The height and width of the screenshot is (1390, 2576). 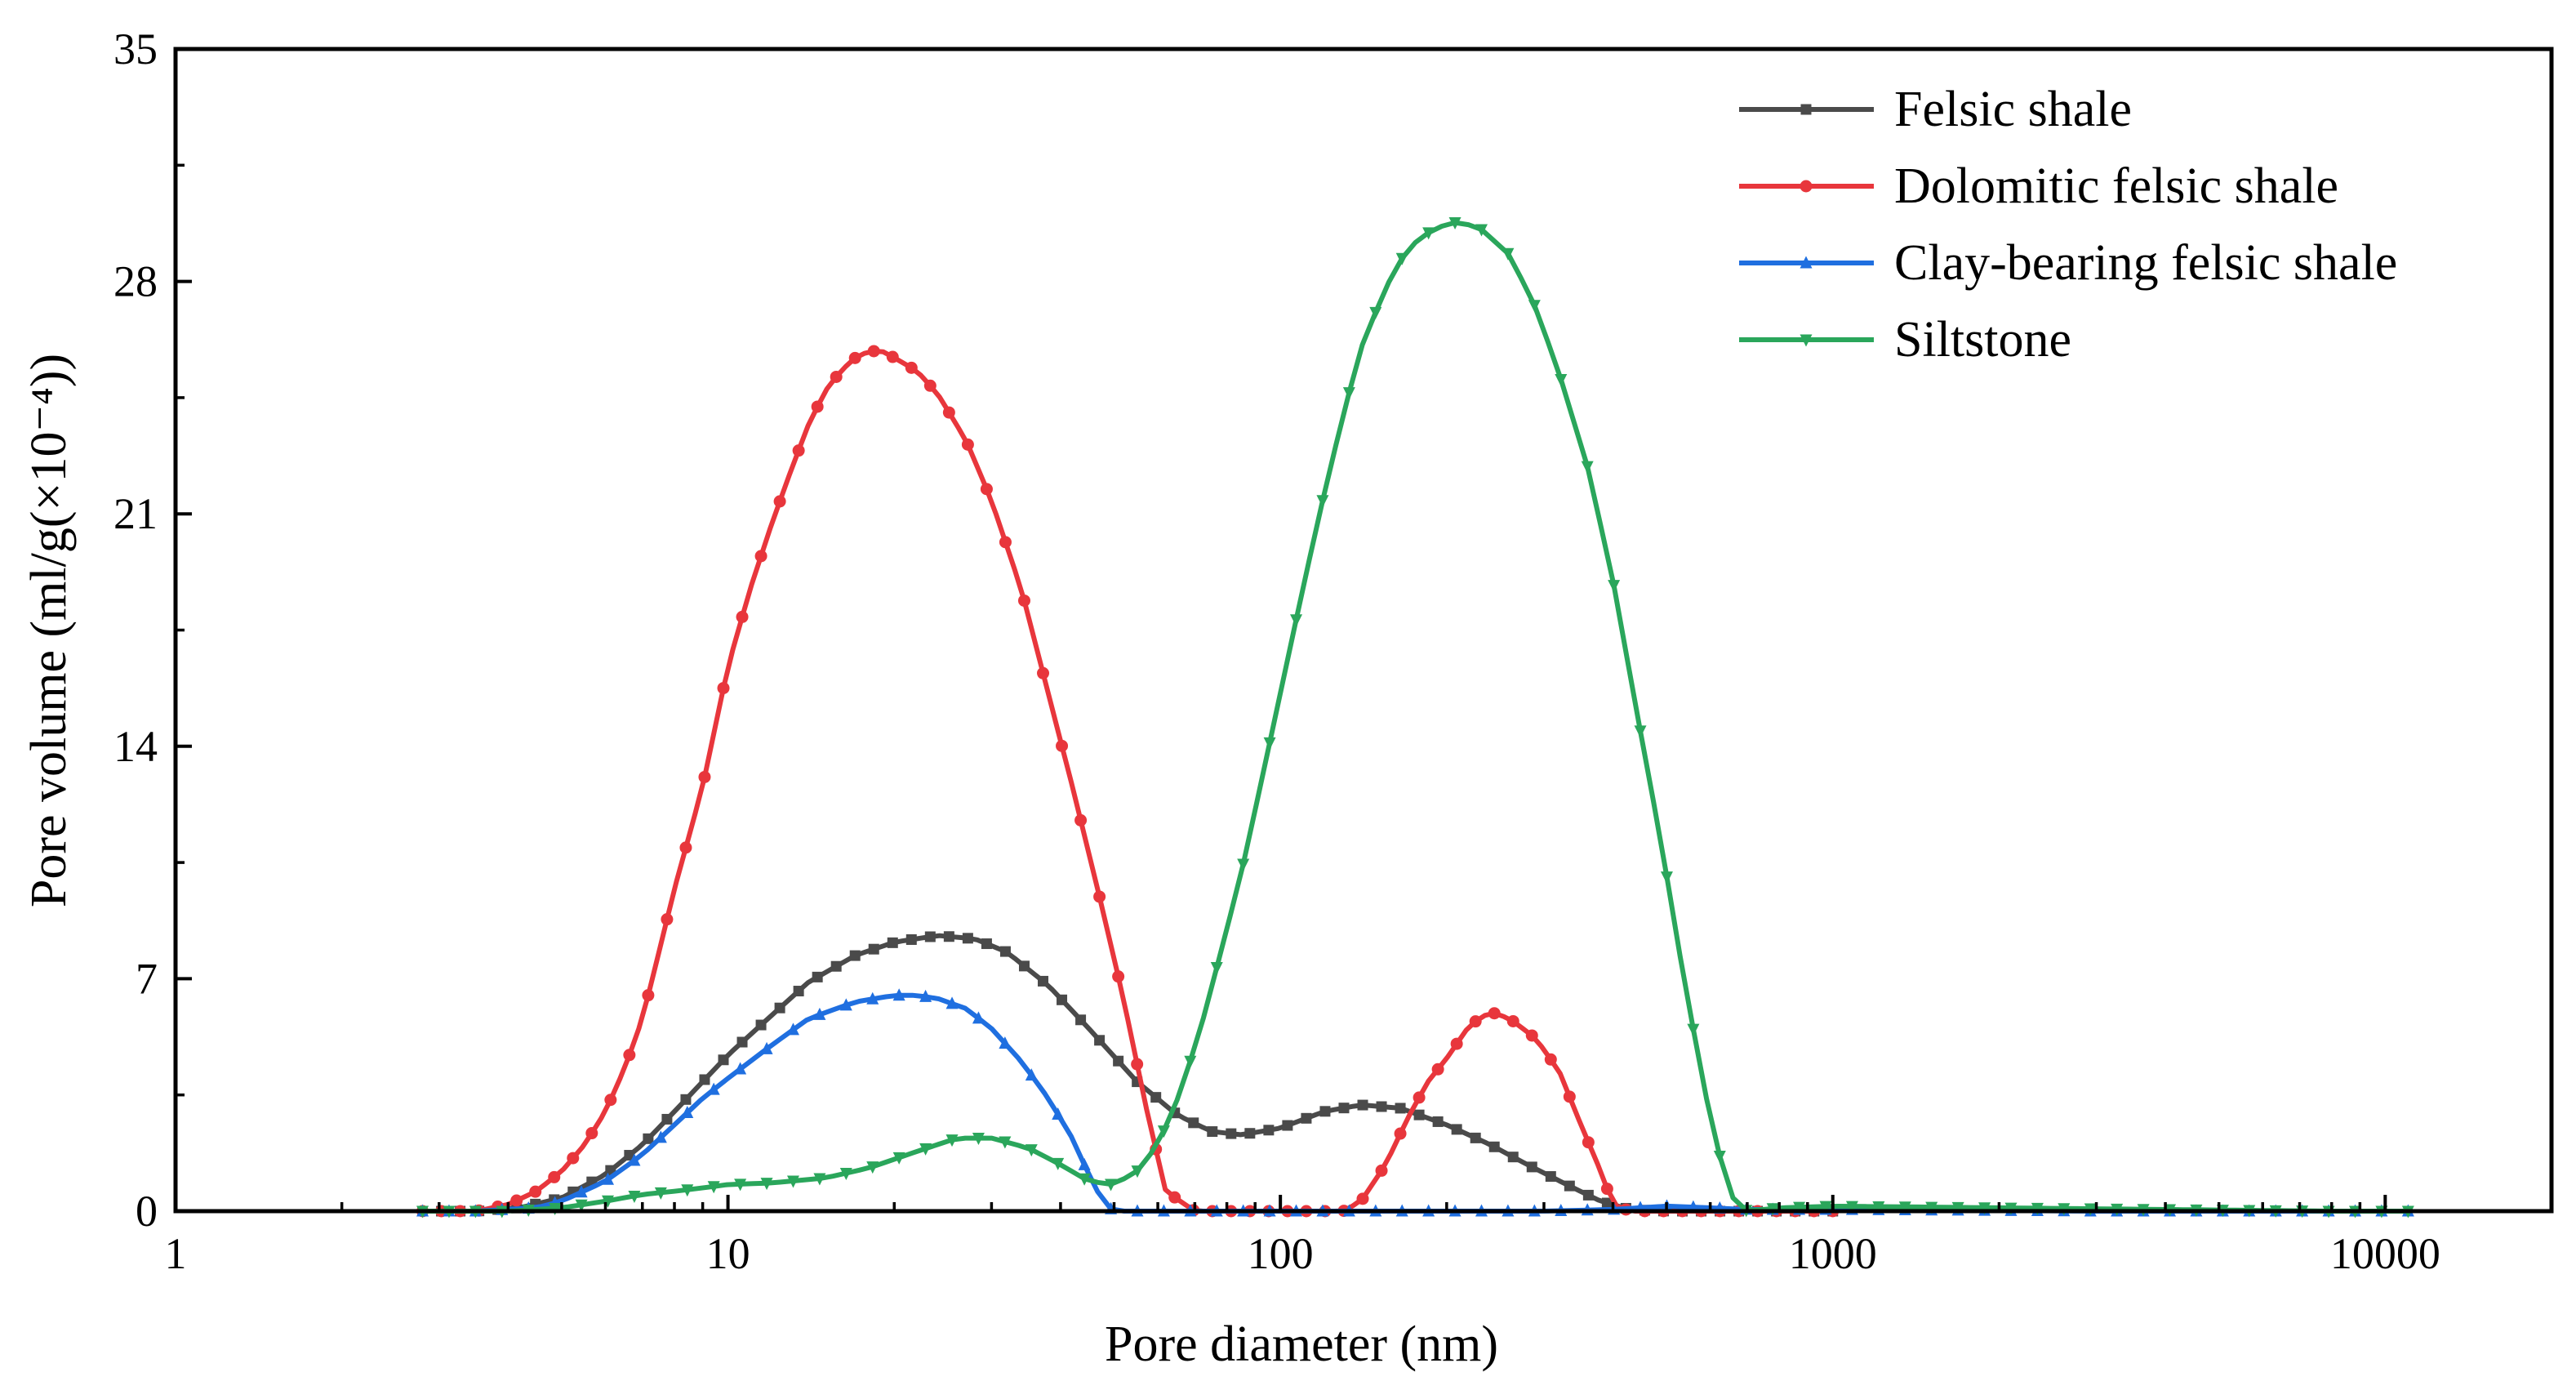 I want to click on legend-label: Clay-bearing felsic shale, so click(x=2145, y=263).